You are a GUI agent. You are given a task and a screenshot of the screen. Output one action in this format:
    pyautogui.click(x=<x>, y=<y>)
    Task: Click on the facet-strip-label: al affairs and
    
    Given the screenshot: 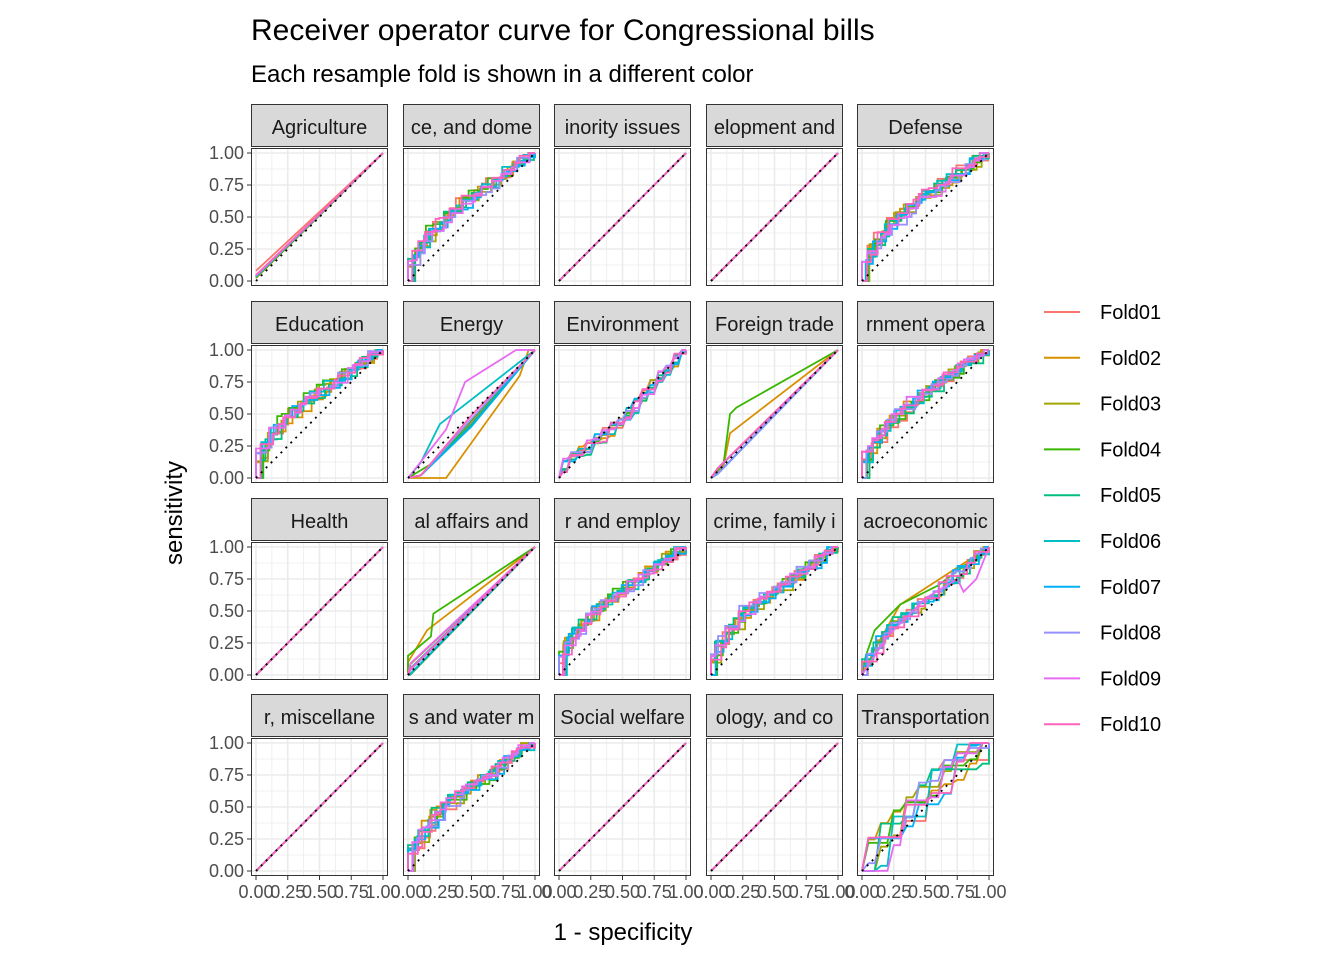 What is the action you would take?
    pyautogui.click(x=471, y=522)
    